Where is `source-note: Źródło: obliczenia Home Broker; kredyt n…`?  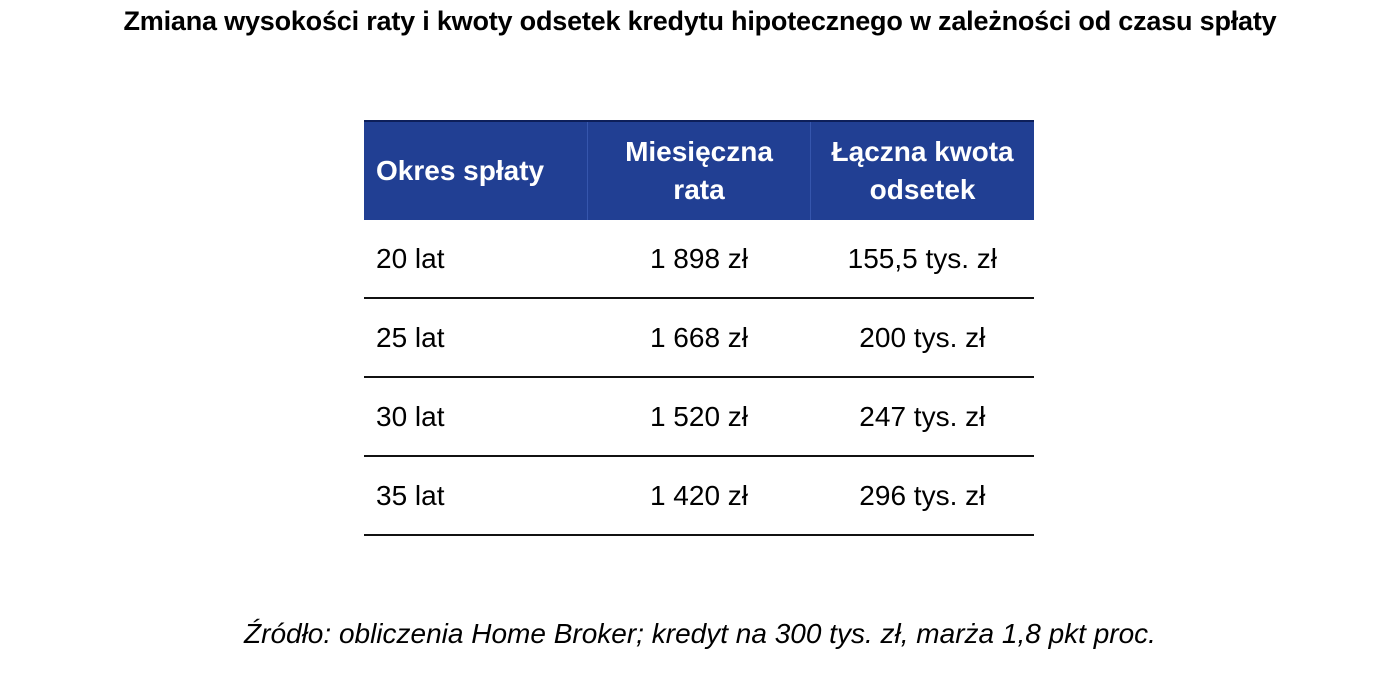
source-note: Źródło: obliczenia Home Broker; kredyt n… is located at coordinates (700, 633).